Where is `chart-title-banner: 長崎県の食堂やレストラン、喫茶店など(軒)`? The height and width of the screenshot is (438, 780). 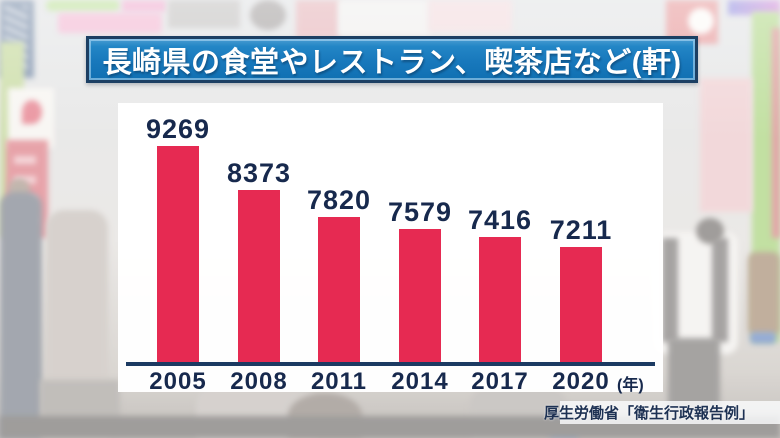 chart-title-banner: 長崎県の食堂やレストラン、喫茶店など(軒) is located at coordinates (392, 59).